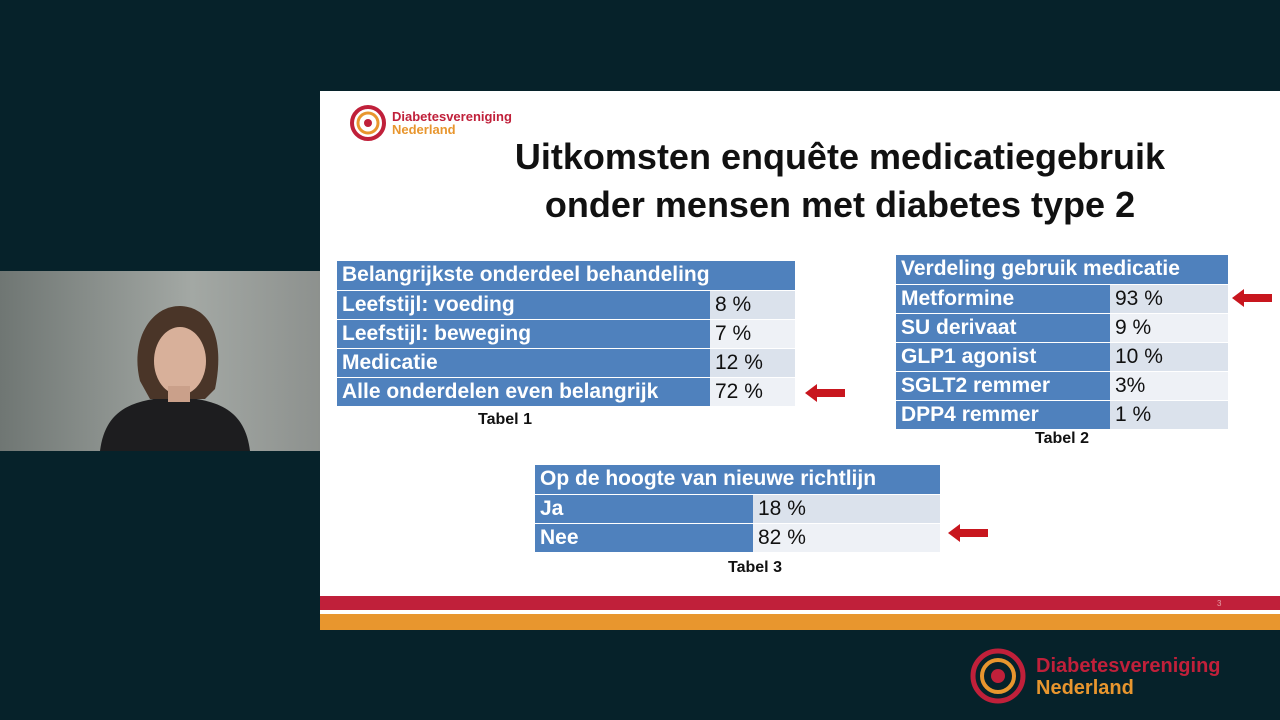  I want to click on watermark-icon, so click(998, 676).